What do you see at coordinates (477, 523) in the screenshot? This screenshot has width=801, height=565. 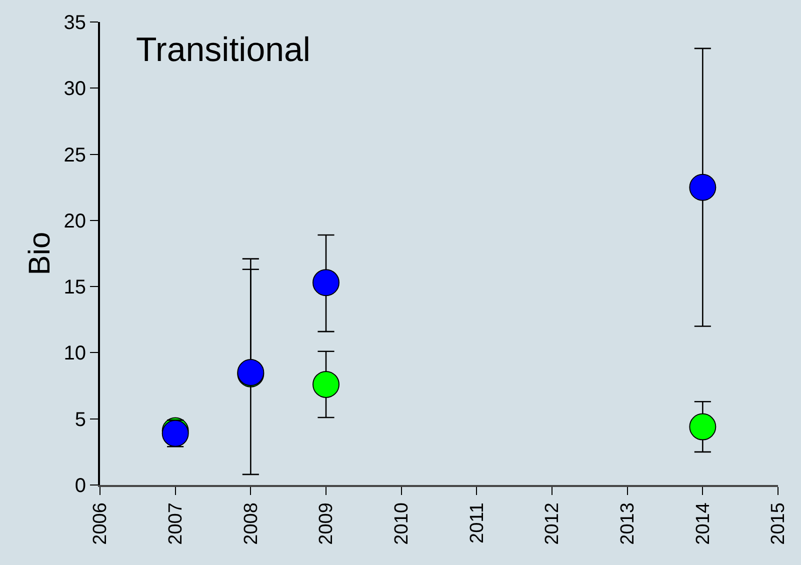 I see `x-tick-label: 2011` at bounding box center [477, 523].